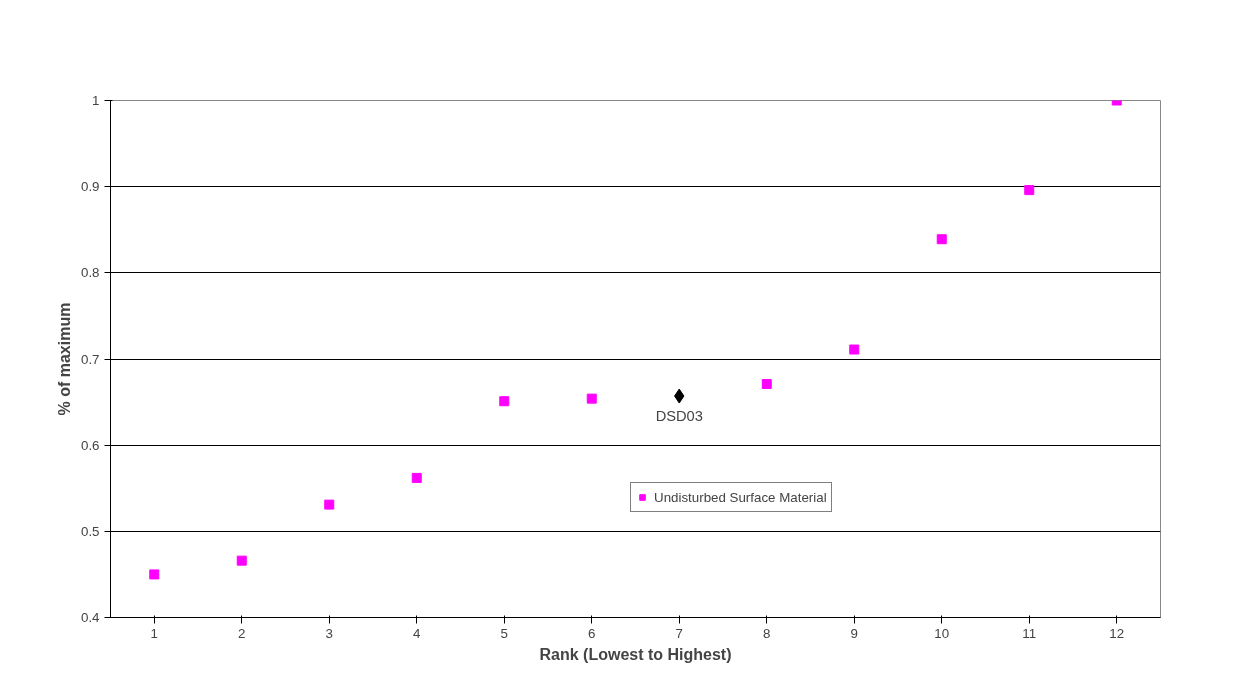 Image resolution: width=1253 pixels, height=675 pixels. What do you see at coordinates (1117, 633) in the screenshot?
I see `x-tick-label: 12` at bounding box center [1117, 633].